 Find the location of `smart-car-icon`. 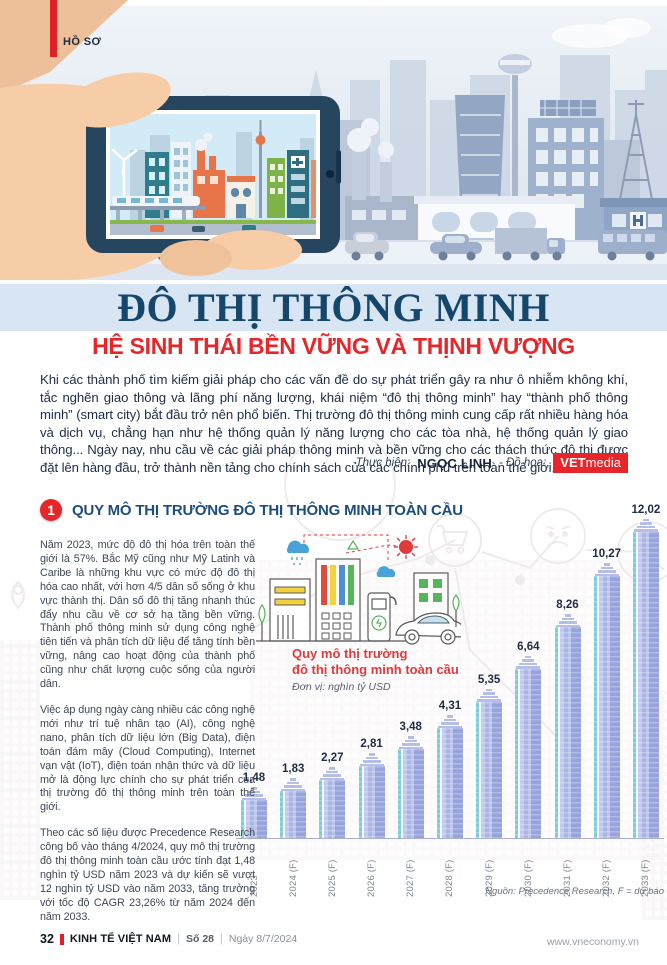

smart-car-icon is located at coordinates (428, 628).